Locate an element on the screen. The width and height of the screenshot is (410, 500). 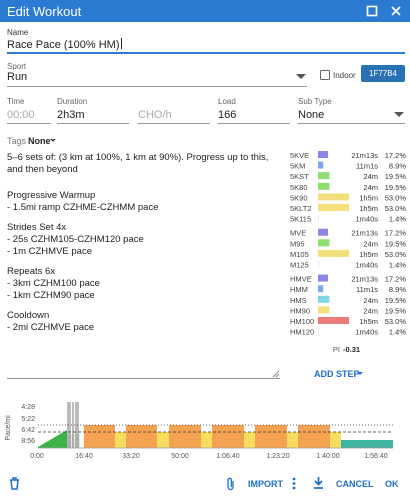
download-icon is located at coordinates (318, 483).